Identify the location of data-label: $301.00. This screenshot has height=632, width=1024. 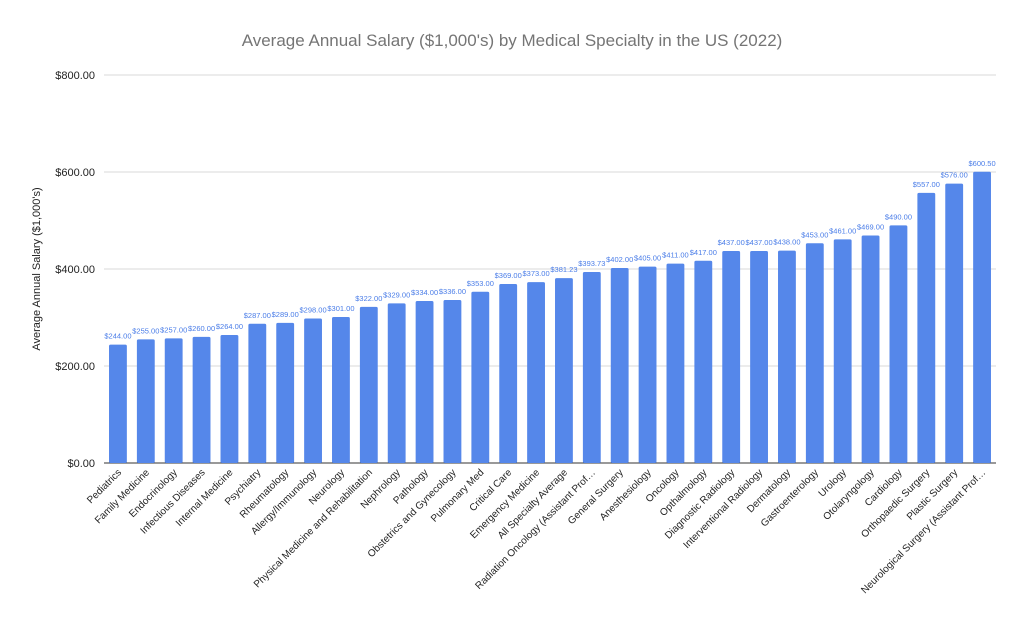
(340, 308).